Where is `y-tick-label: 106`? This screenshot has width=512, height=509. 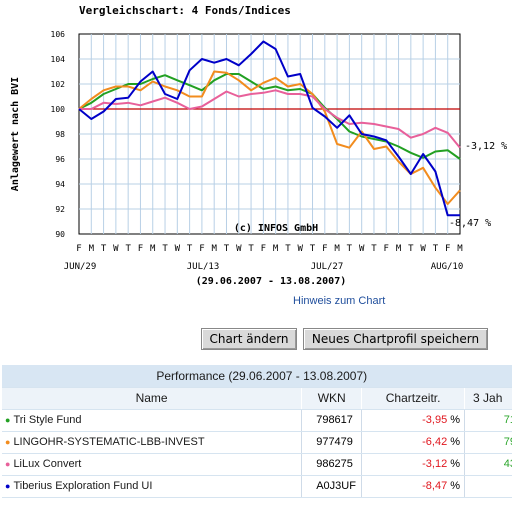 y-tick-label: 106 is located at coordinates (58, 34).